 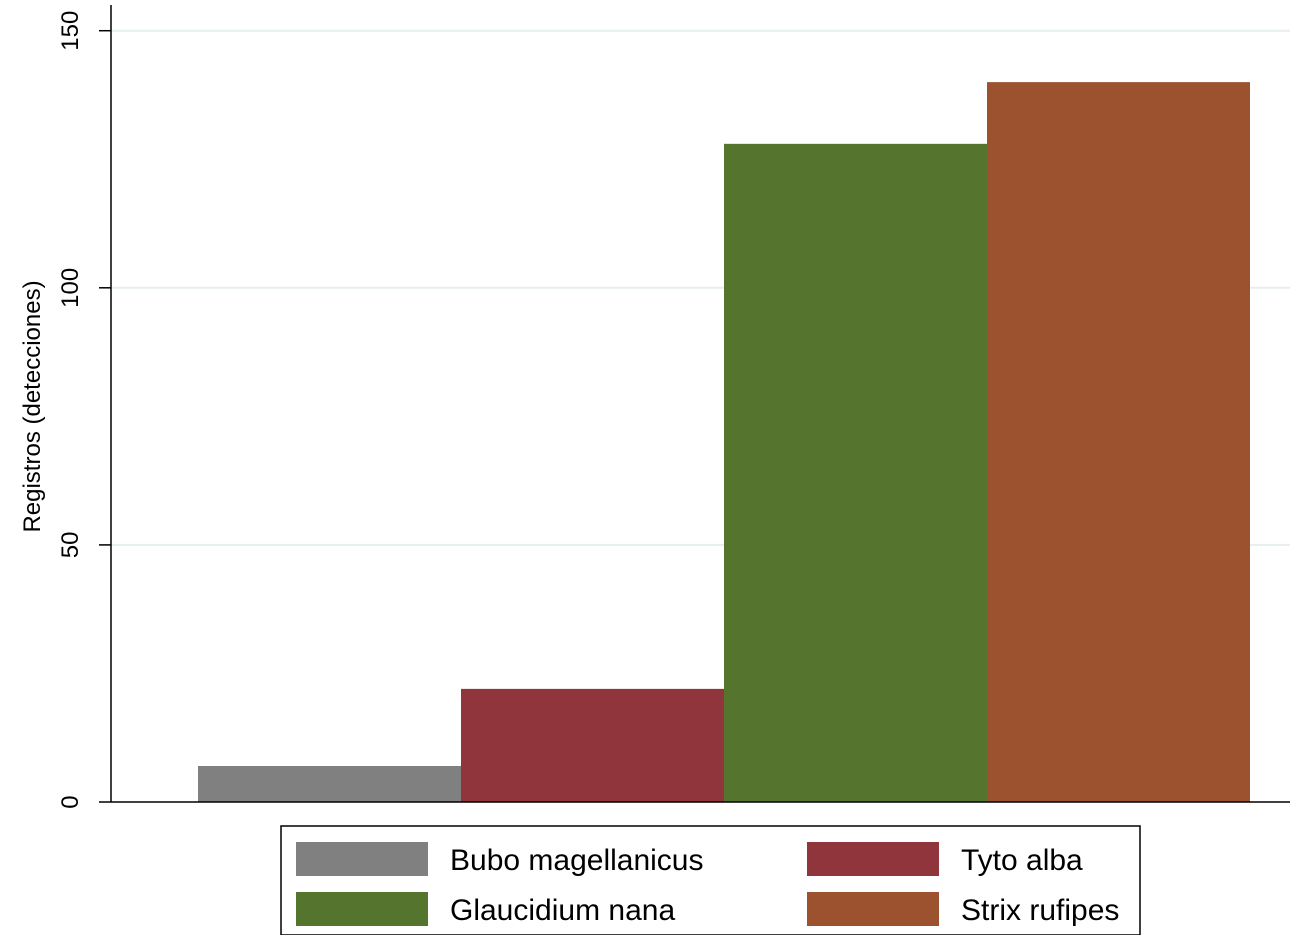 I want to click on legend-swatch-bubo-magellanicus, so click(x=362, y=859).